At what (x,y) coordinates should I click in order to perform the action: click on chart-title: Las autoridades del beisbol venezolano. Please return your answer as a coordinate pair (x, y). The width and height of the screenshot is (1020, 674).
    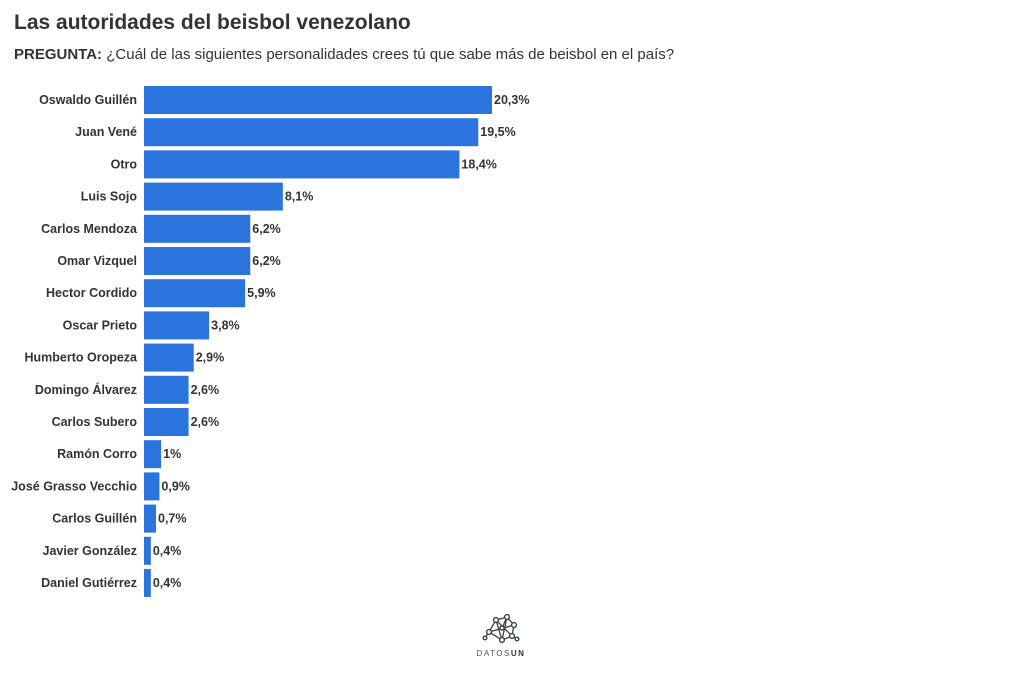
    Looking at the image, I should click on (212, 22).